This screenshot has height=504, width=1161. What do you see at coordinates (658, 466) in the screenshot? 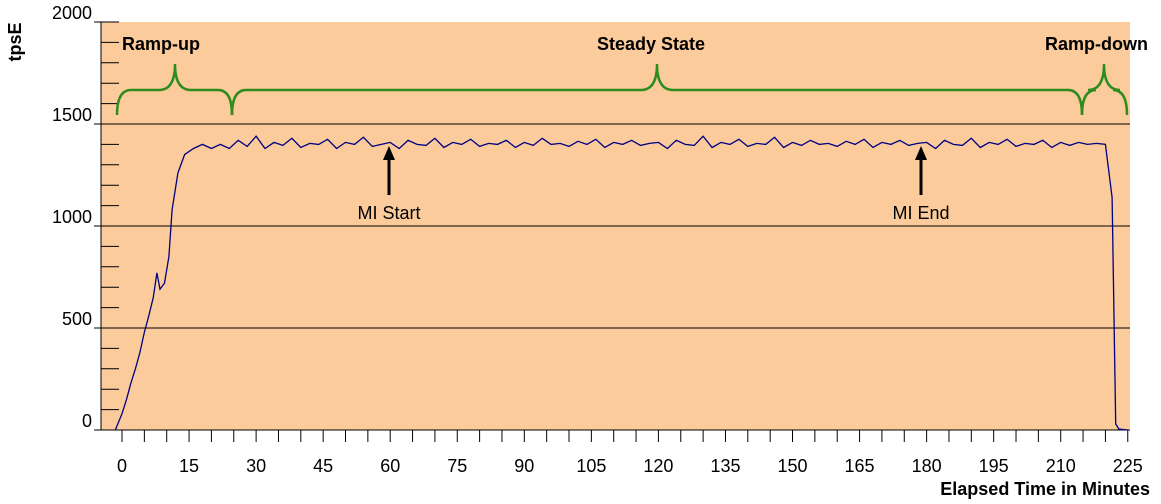
I see `x-tick-label: 120` at bounding box center [658, 466].